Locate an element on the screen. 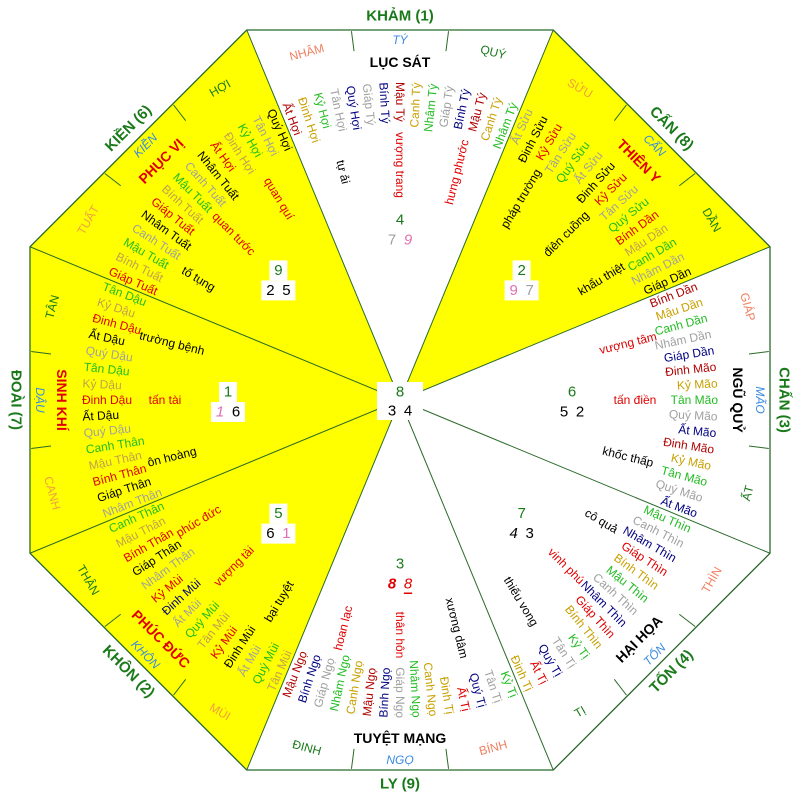  ganzhi-name: Tân Mão is located at coordinates (695, 400).